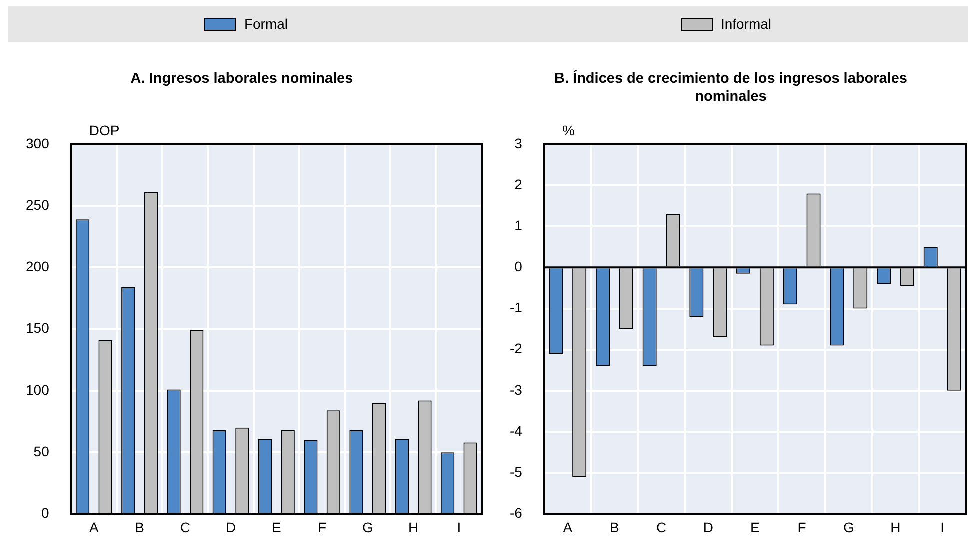 This screenshot has height=545, width=968. What do you see at coordinates (518, 184) in the screenshot?
I see `y-tick-label: 2` at bounding box center [518, 184].